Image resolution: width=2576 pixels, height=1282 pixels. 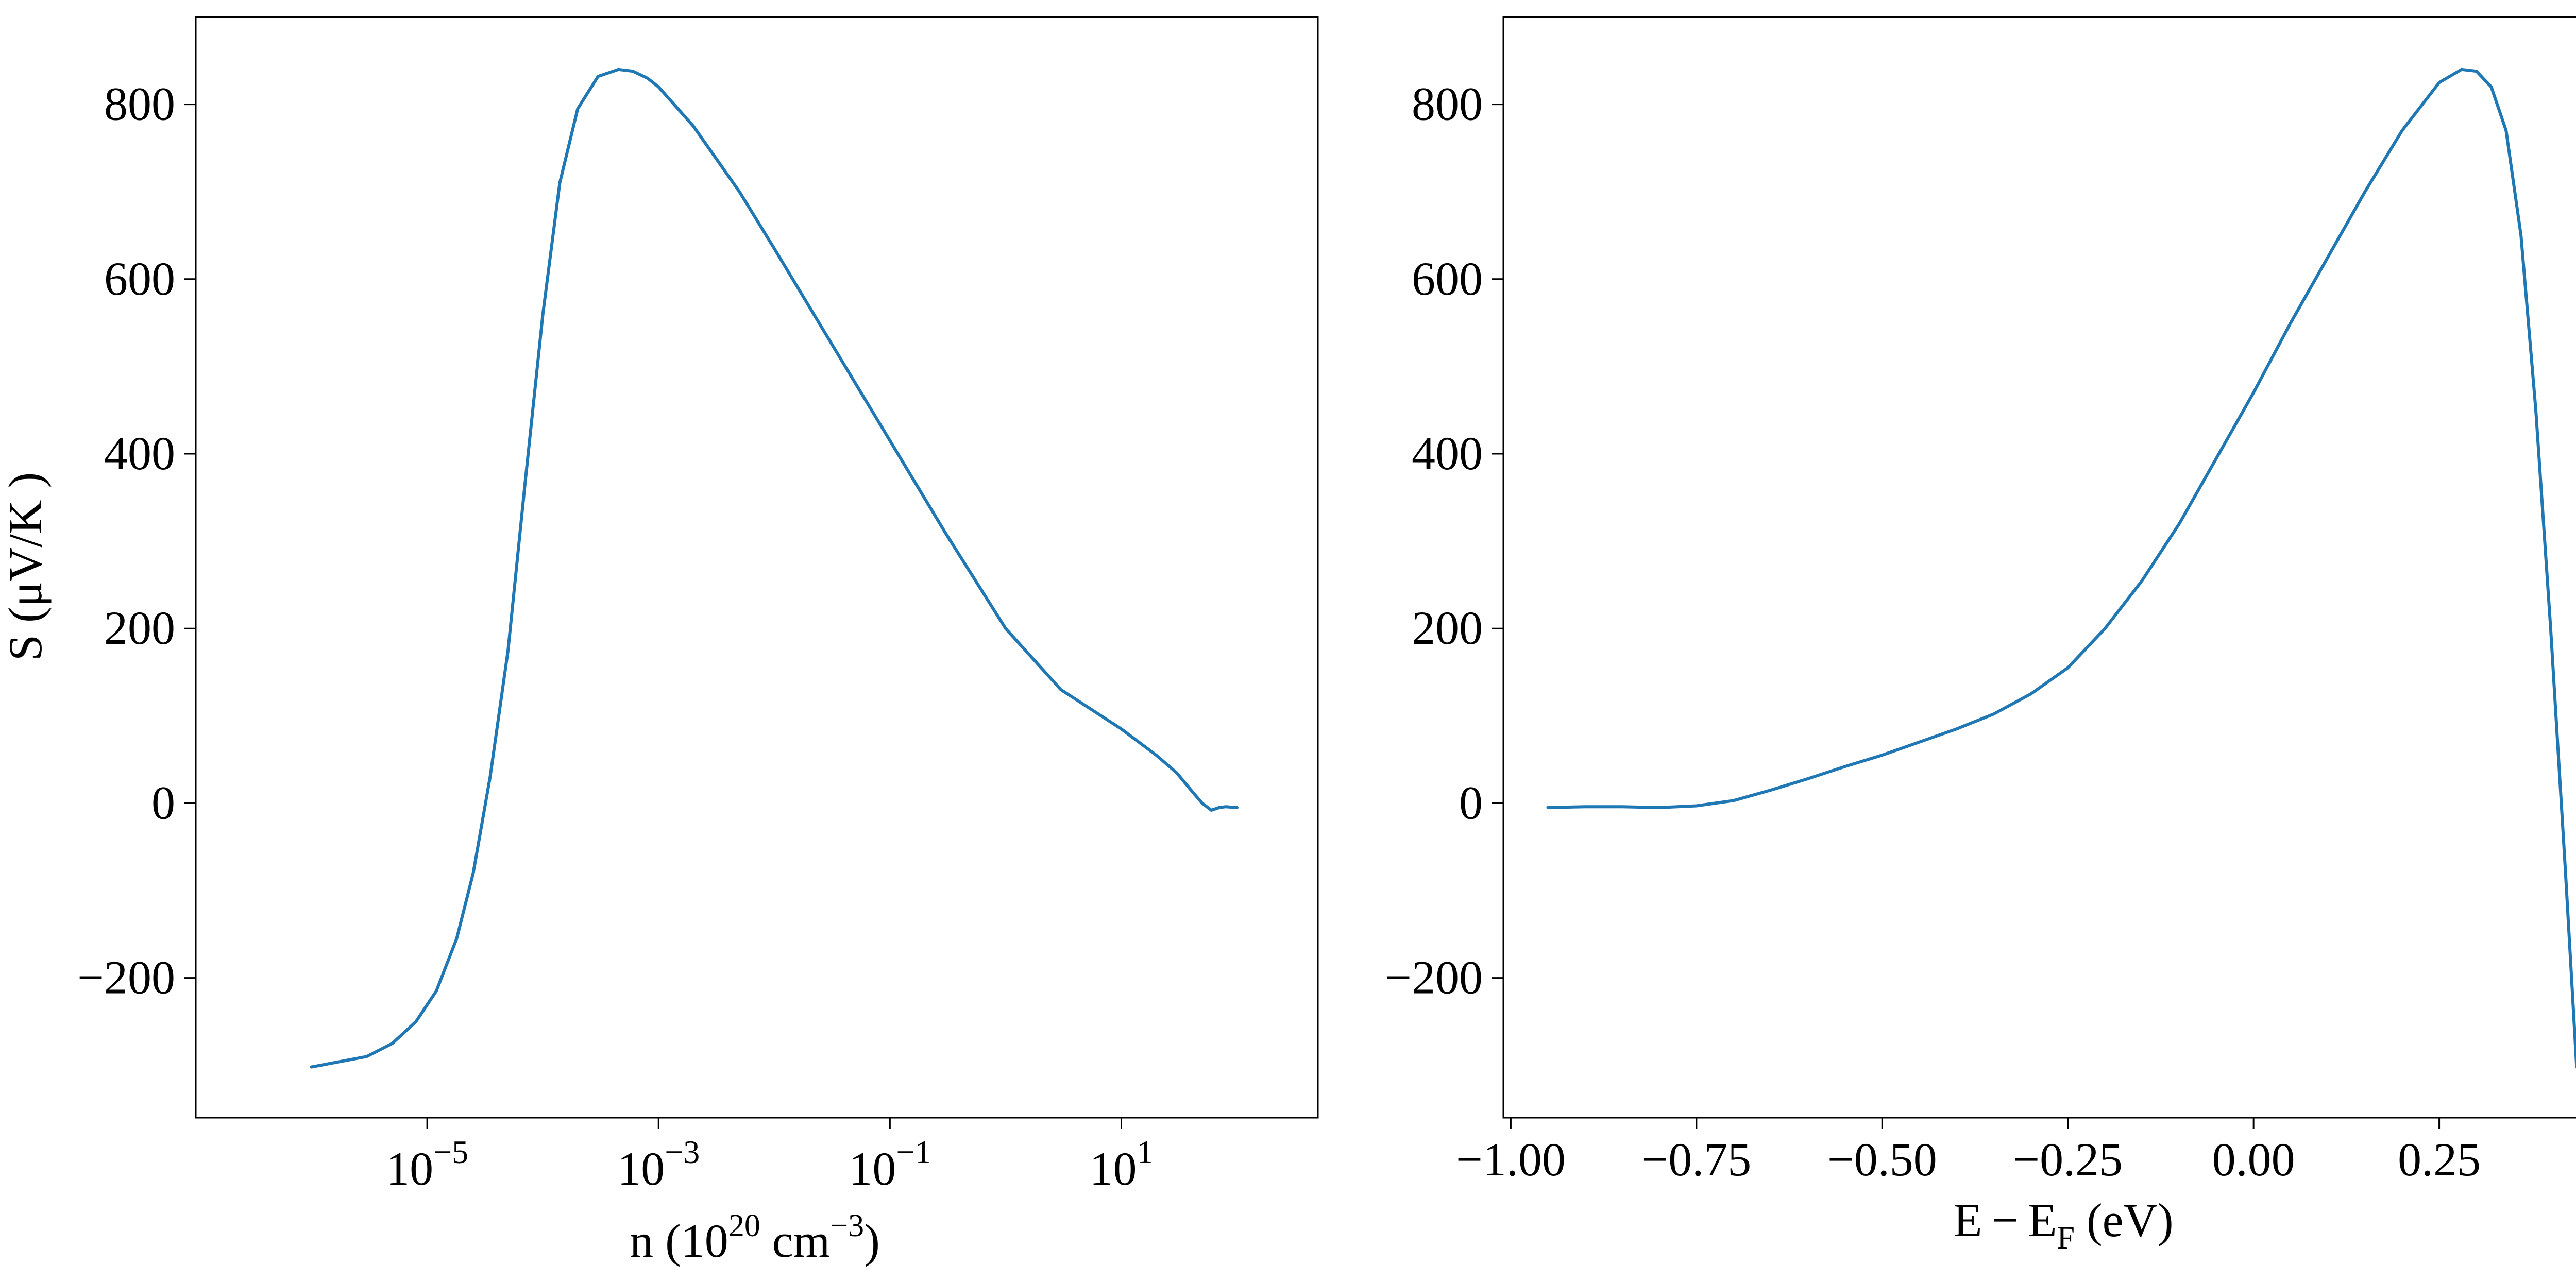 I want to click on right-x-label-end: (eV), so click(x=2124, y=1220).